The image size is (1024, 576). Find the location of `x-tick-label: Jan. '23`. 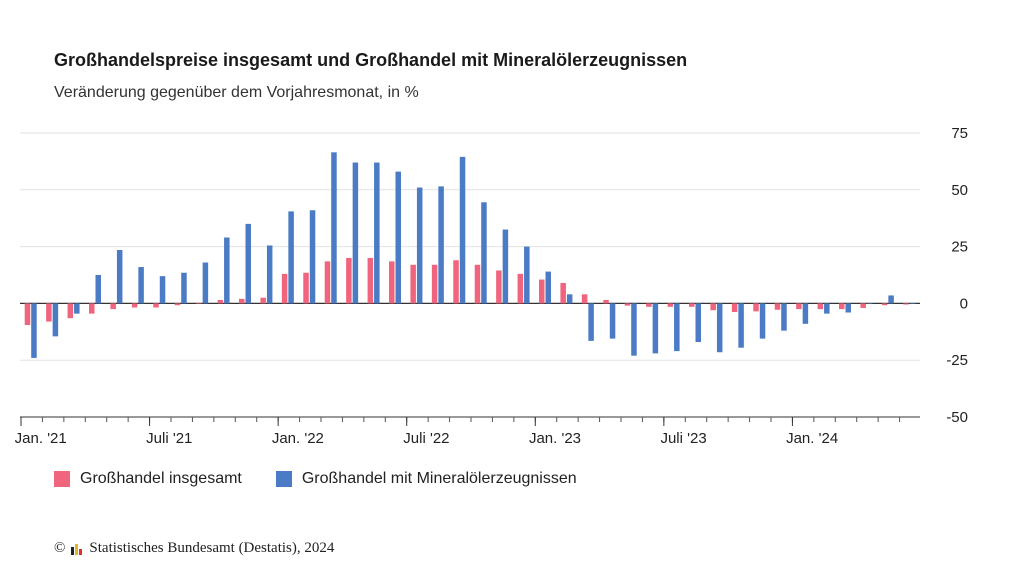

x-tick-label: Jan. '23 is located at coordinates (555, 438).